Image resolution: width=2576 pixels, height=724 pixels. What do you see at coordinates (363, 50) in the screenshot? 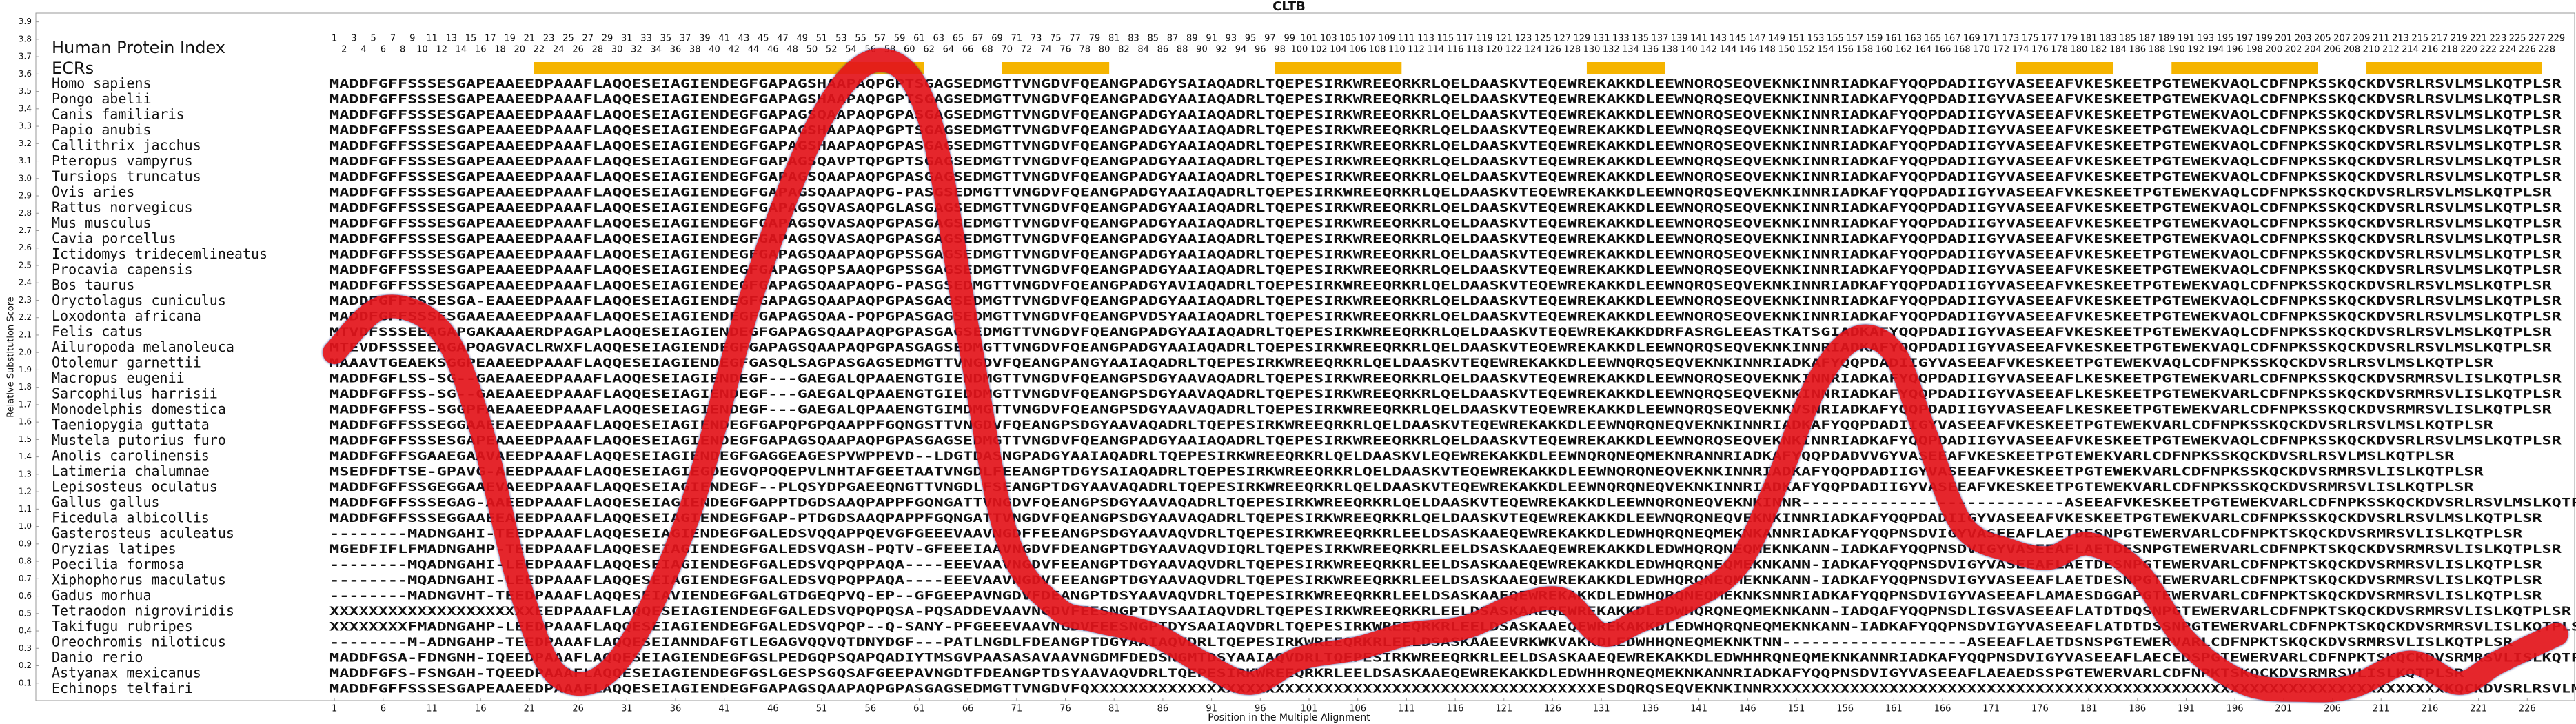
I see `position-number: 4` at bounding box center [363, 50].